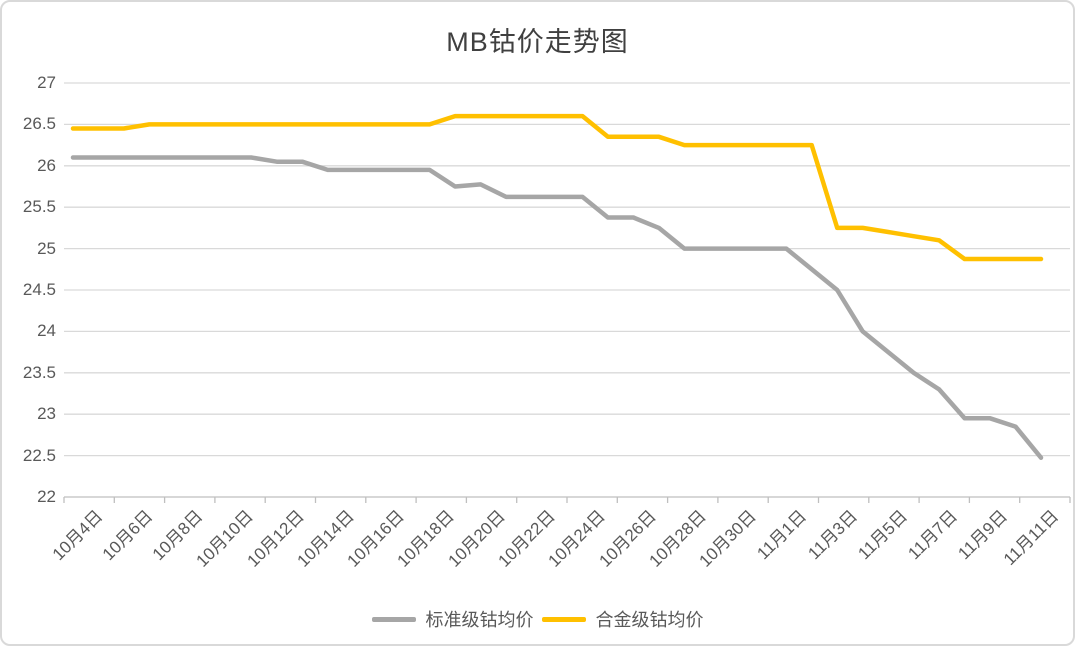  I want to click on legend-line-swatch-standard, so click(393, 619).